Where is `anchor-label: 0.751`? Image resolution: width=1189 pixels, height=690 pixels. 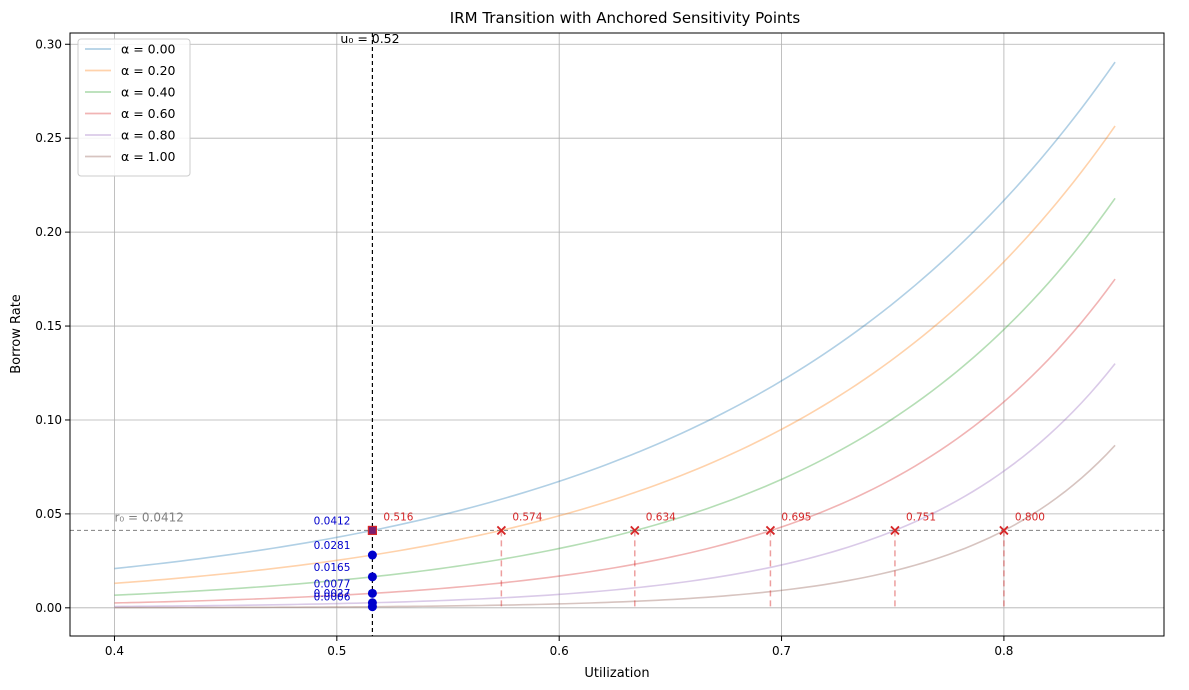 anchor-label: 0.751 is located at coordinates (921, 517).